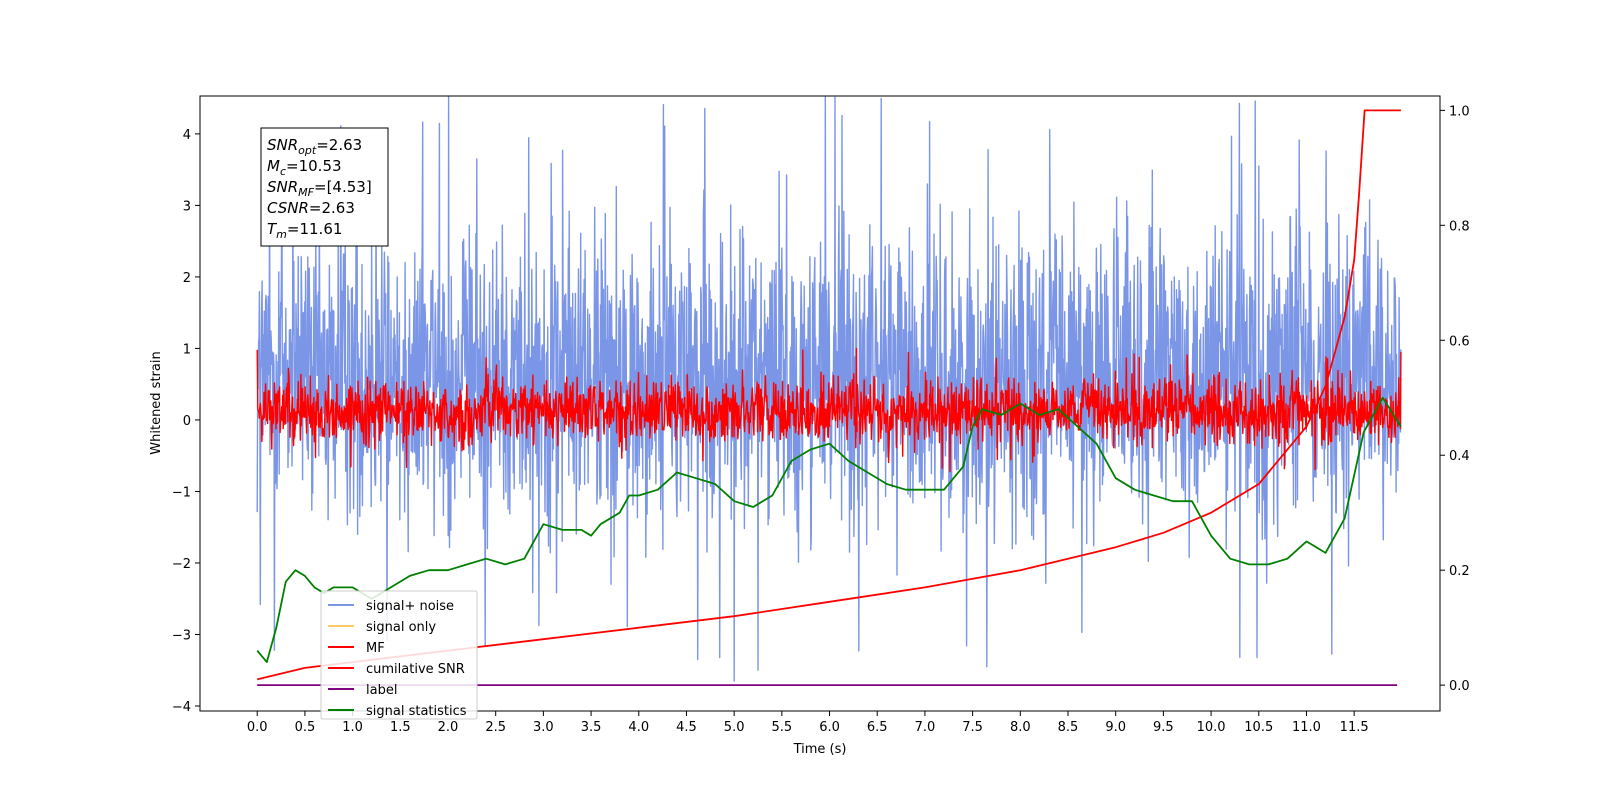  What do you see at coordinates (1459, 111) in the screenshot?
I see `right-y-tick-label: 1.0` at bounding box center [1459, 111].